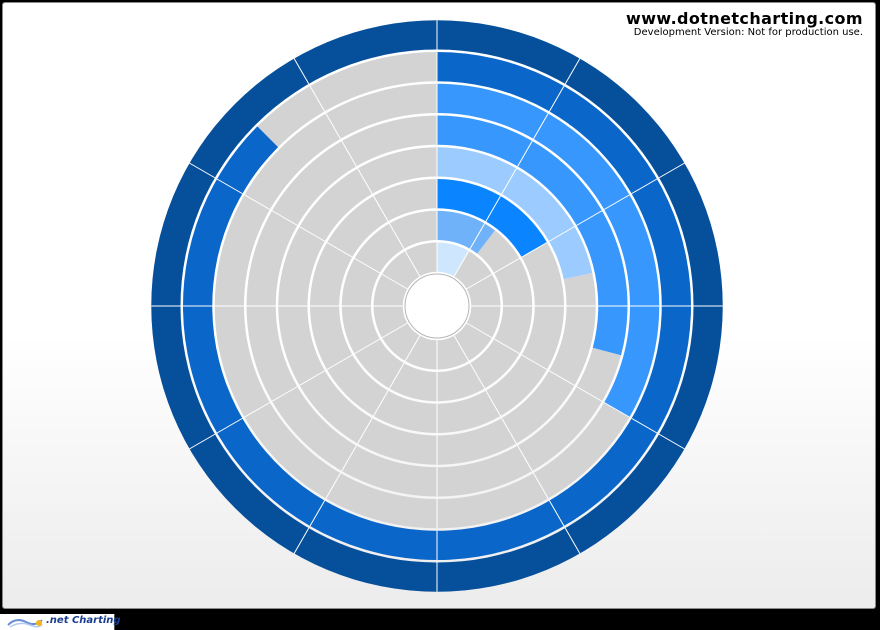  I want to click on dotnetcharting-logo-icon, so click(25, 623).